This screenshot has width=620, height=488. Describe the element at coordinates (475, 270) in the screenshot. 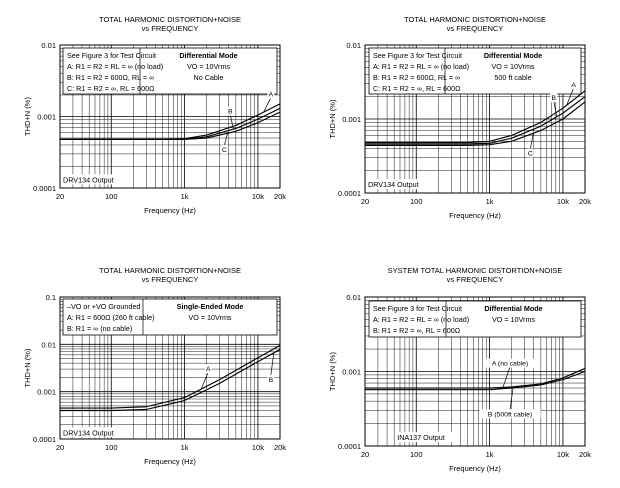

I see `chart-title: SYSTEM TOTAL HARMONIC DISTORTION+NOISE` at that location.